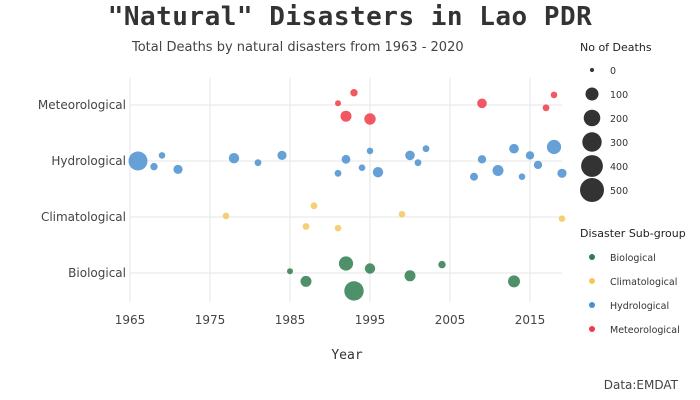 The height and width of the screenshot is (400, 700). Describe the element at coordinates (592, 257) in the screenshot. I see `color-legend-key-biological` at that location.